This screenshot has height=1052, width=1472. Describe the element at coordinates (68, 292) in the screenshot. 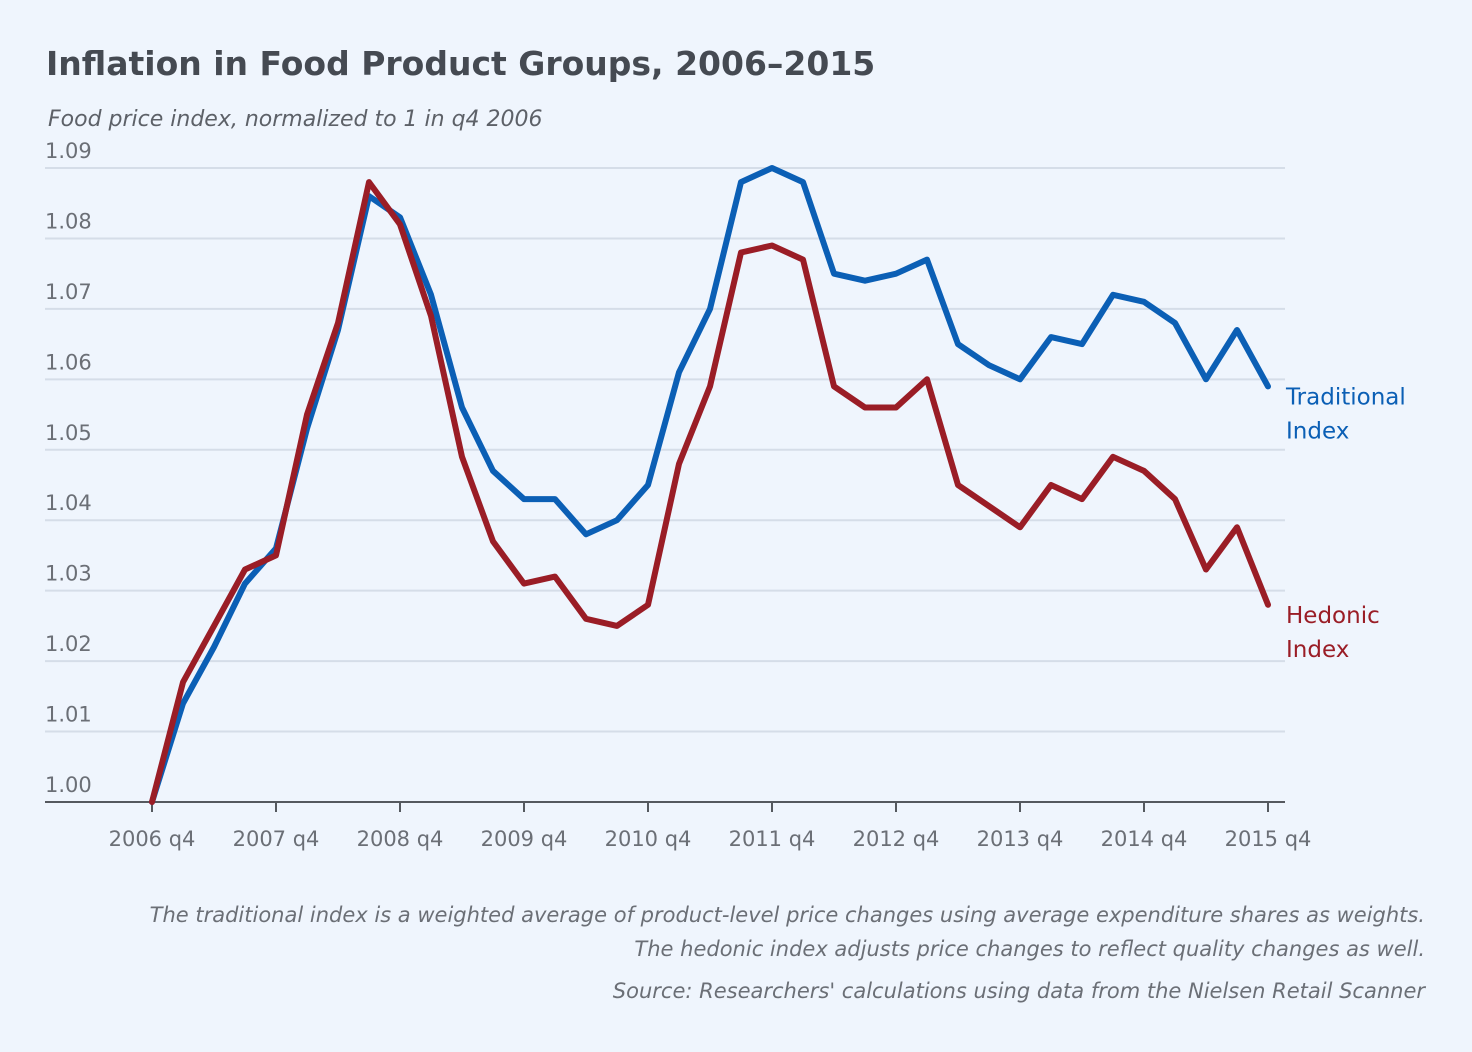

I see `y-tick-label: 1.07` at that location.